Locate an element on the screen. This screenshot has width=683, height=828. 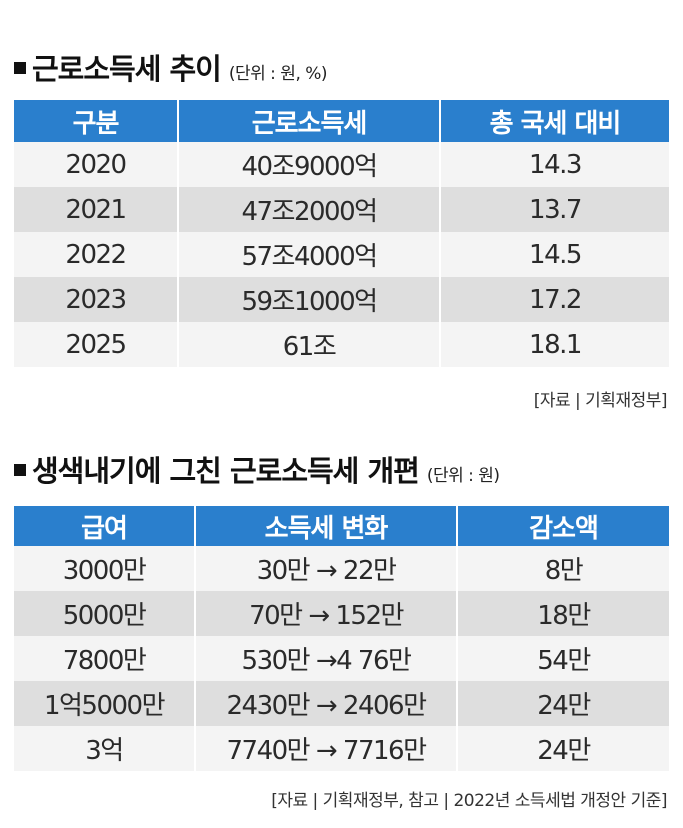
table-row: 1억5000만 2430만 → 2406만 24만 is located at coordinates (341, 703).